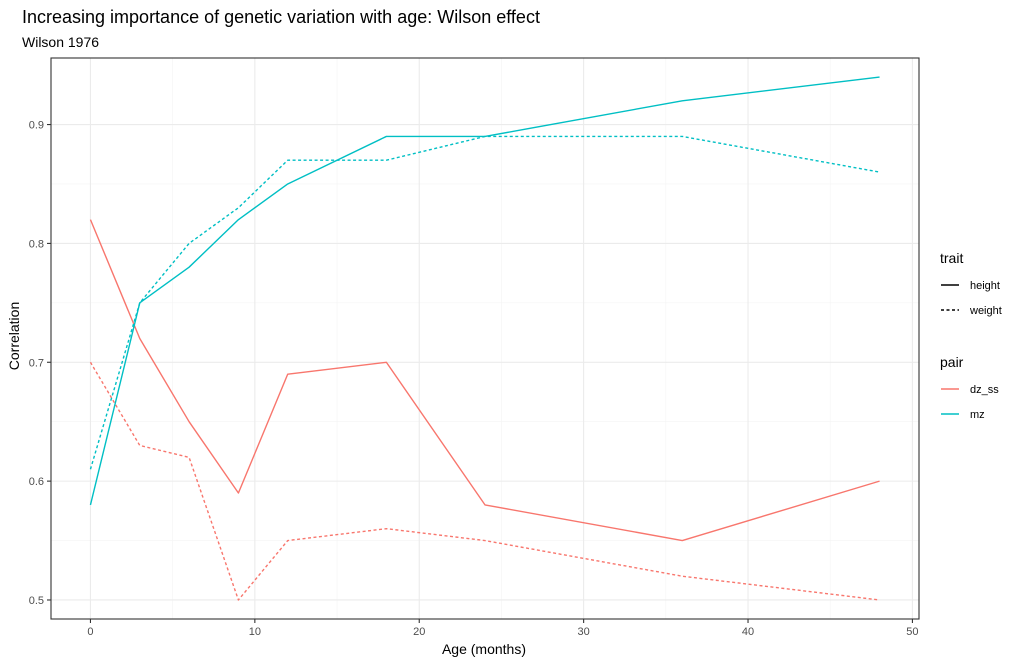 The width and height of the screenshot is (1024, 666). What do you see at coordinates (584, 632) in the screenshot?
I see `x-tick-label: 30` at bounding box center [584, 632].